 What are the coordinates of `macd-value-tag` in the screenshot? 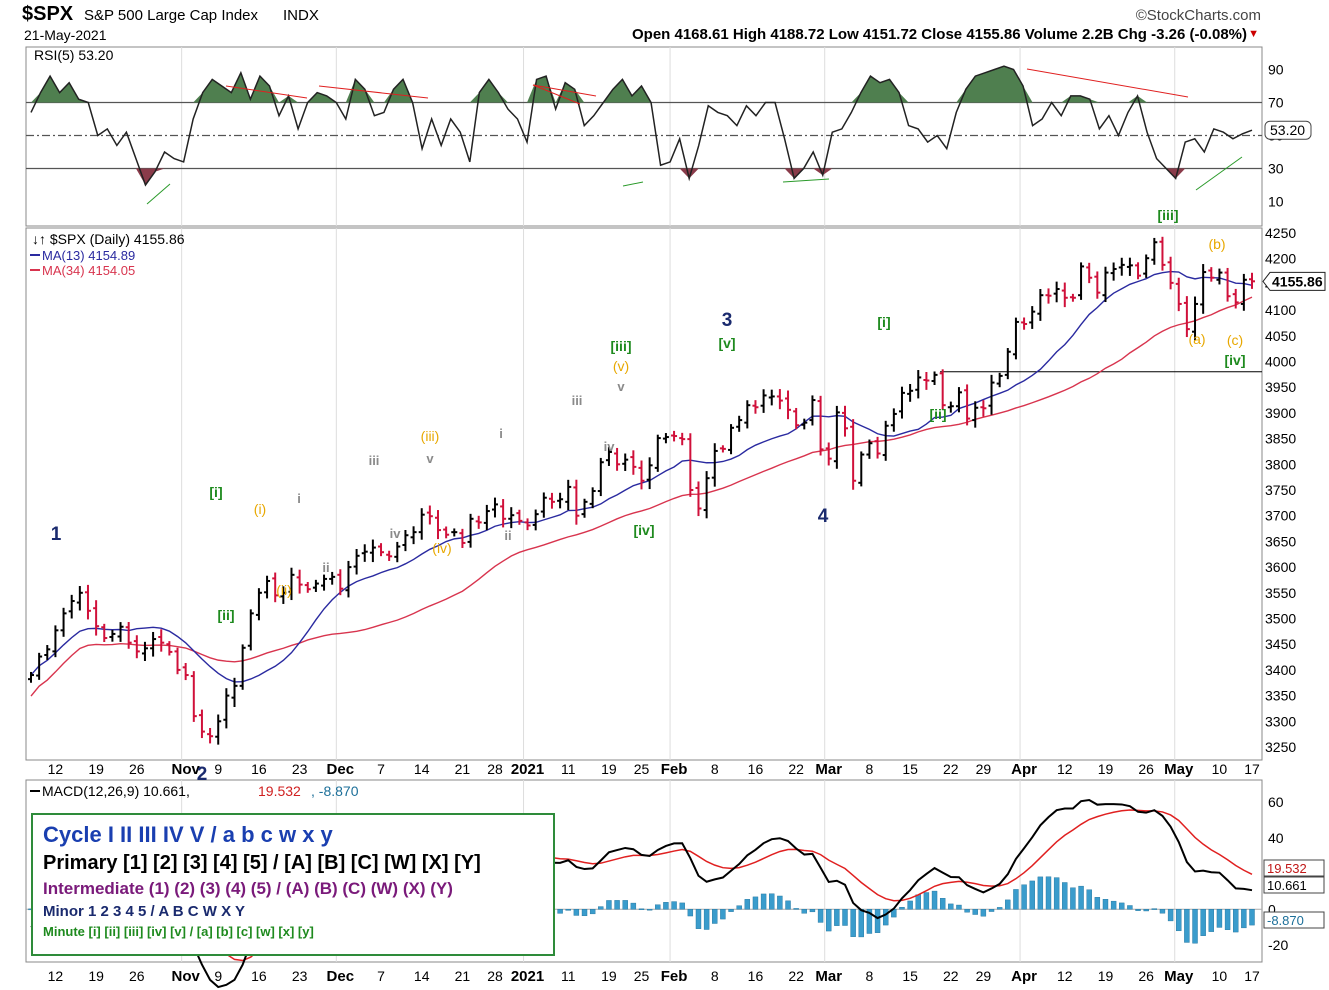 It's located at (1294, 868).